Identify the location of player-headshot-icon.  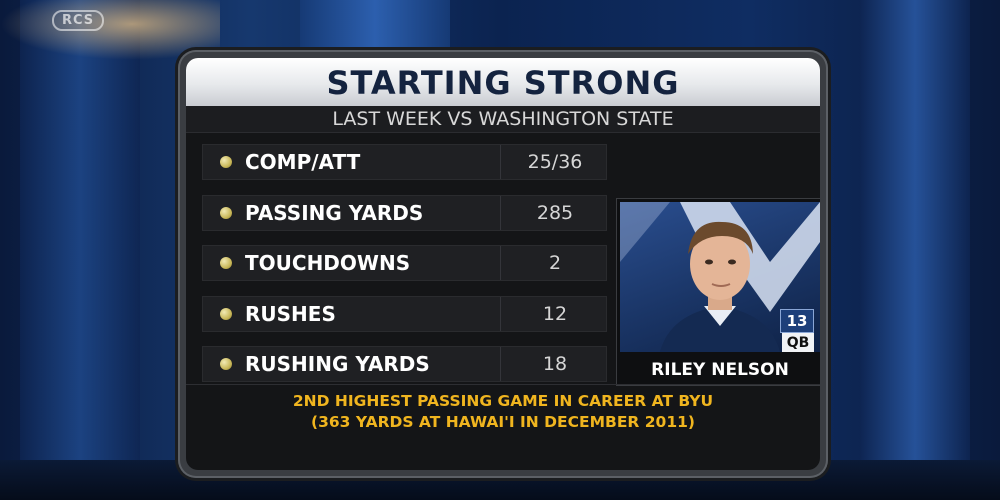
(720, 277).